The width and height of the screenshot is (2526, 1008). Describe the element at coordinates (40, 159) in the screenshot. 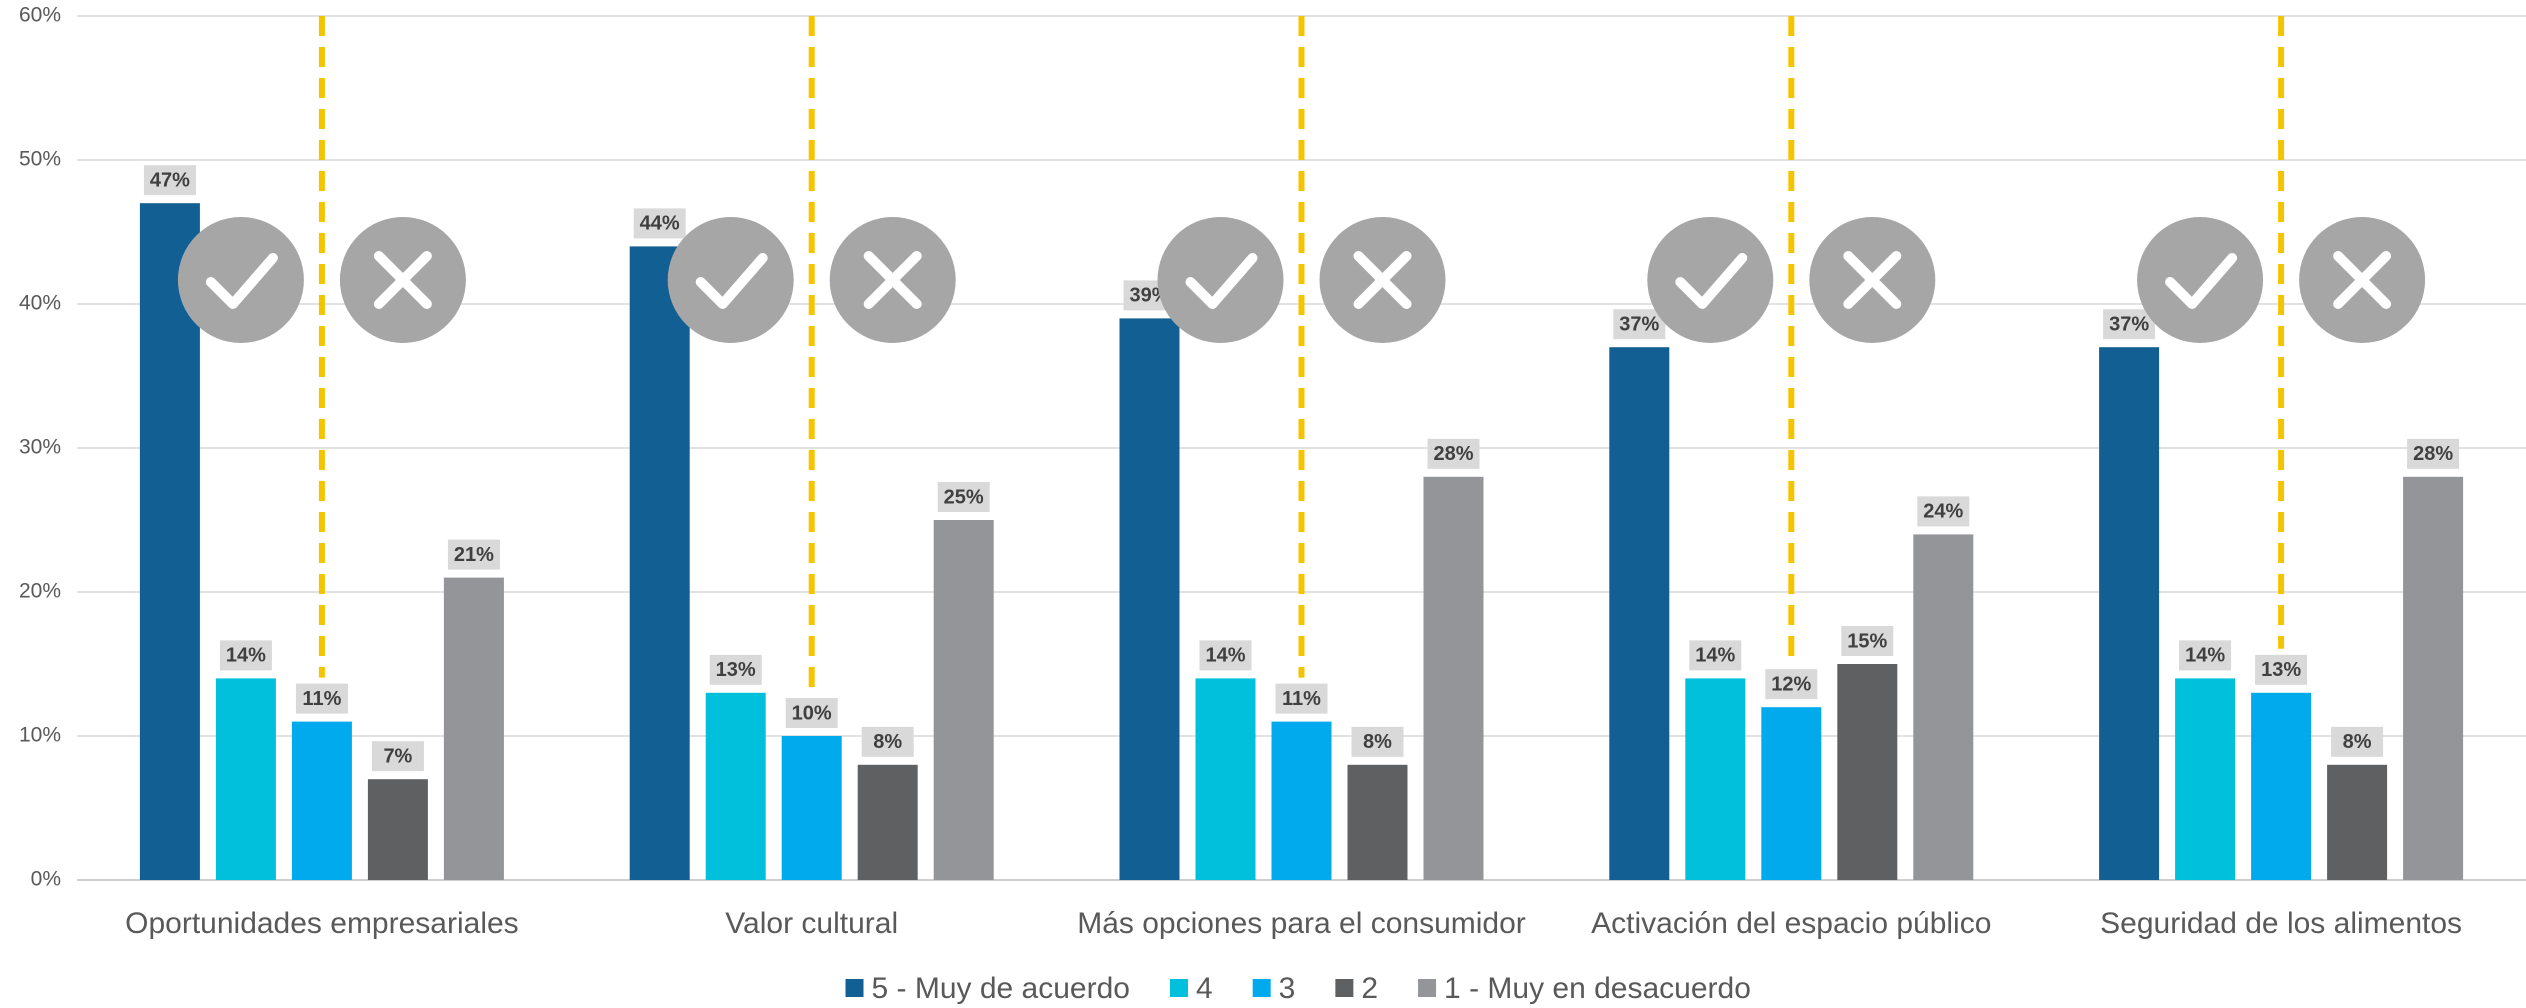

I see `y-tick-label: 50%` at that location.